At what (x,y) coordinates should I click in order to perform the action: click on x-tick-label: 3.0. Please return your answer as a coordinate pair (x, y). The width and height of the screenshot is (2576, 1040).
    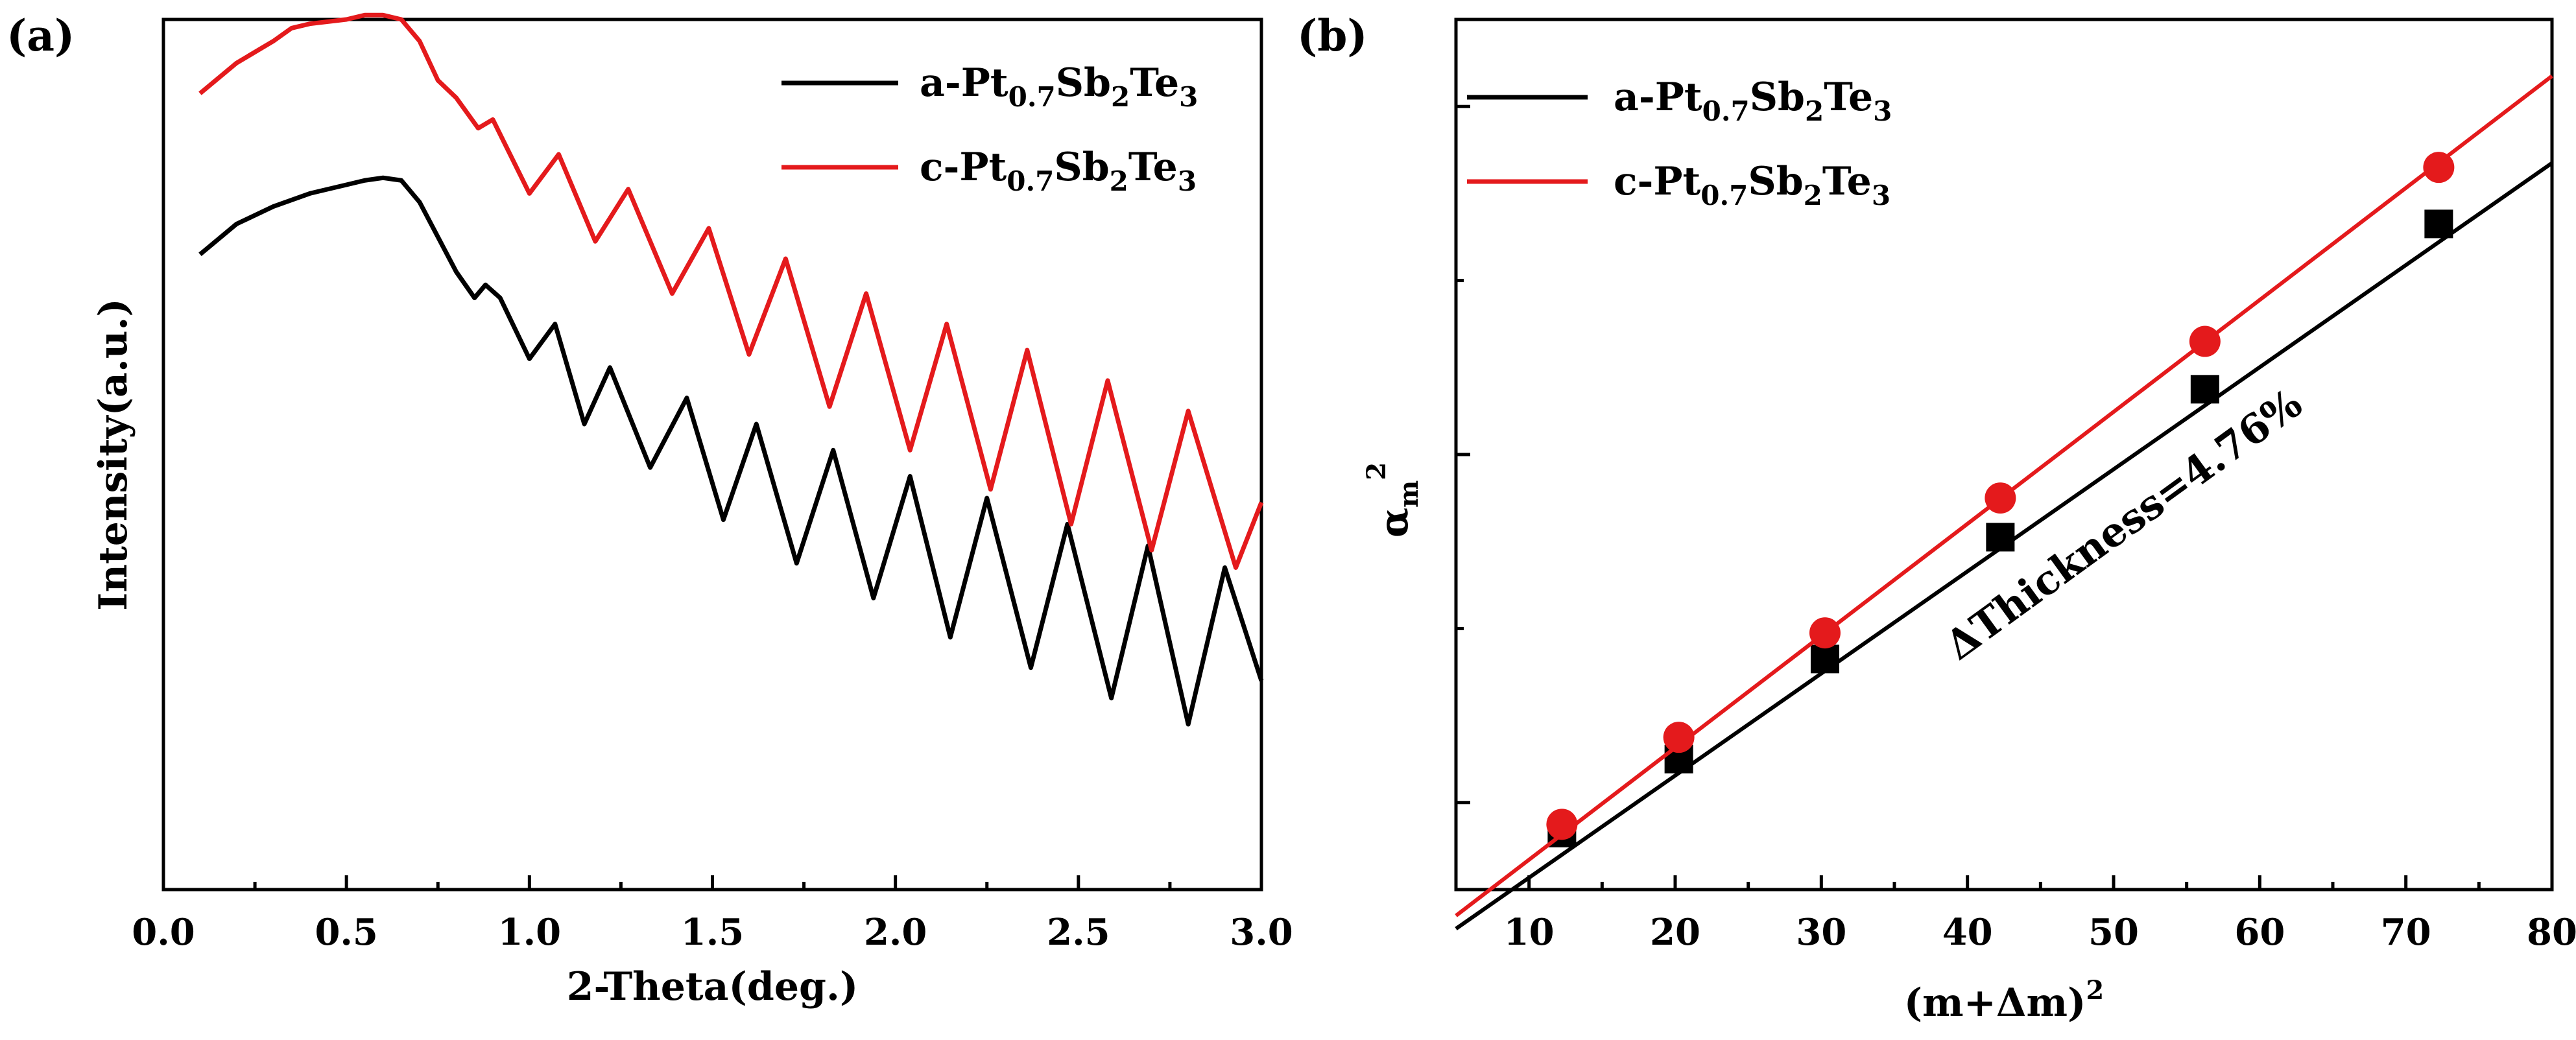
    Looking at the image, I should click on (1261, 932).